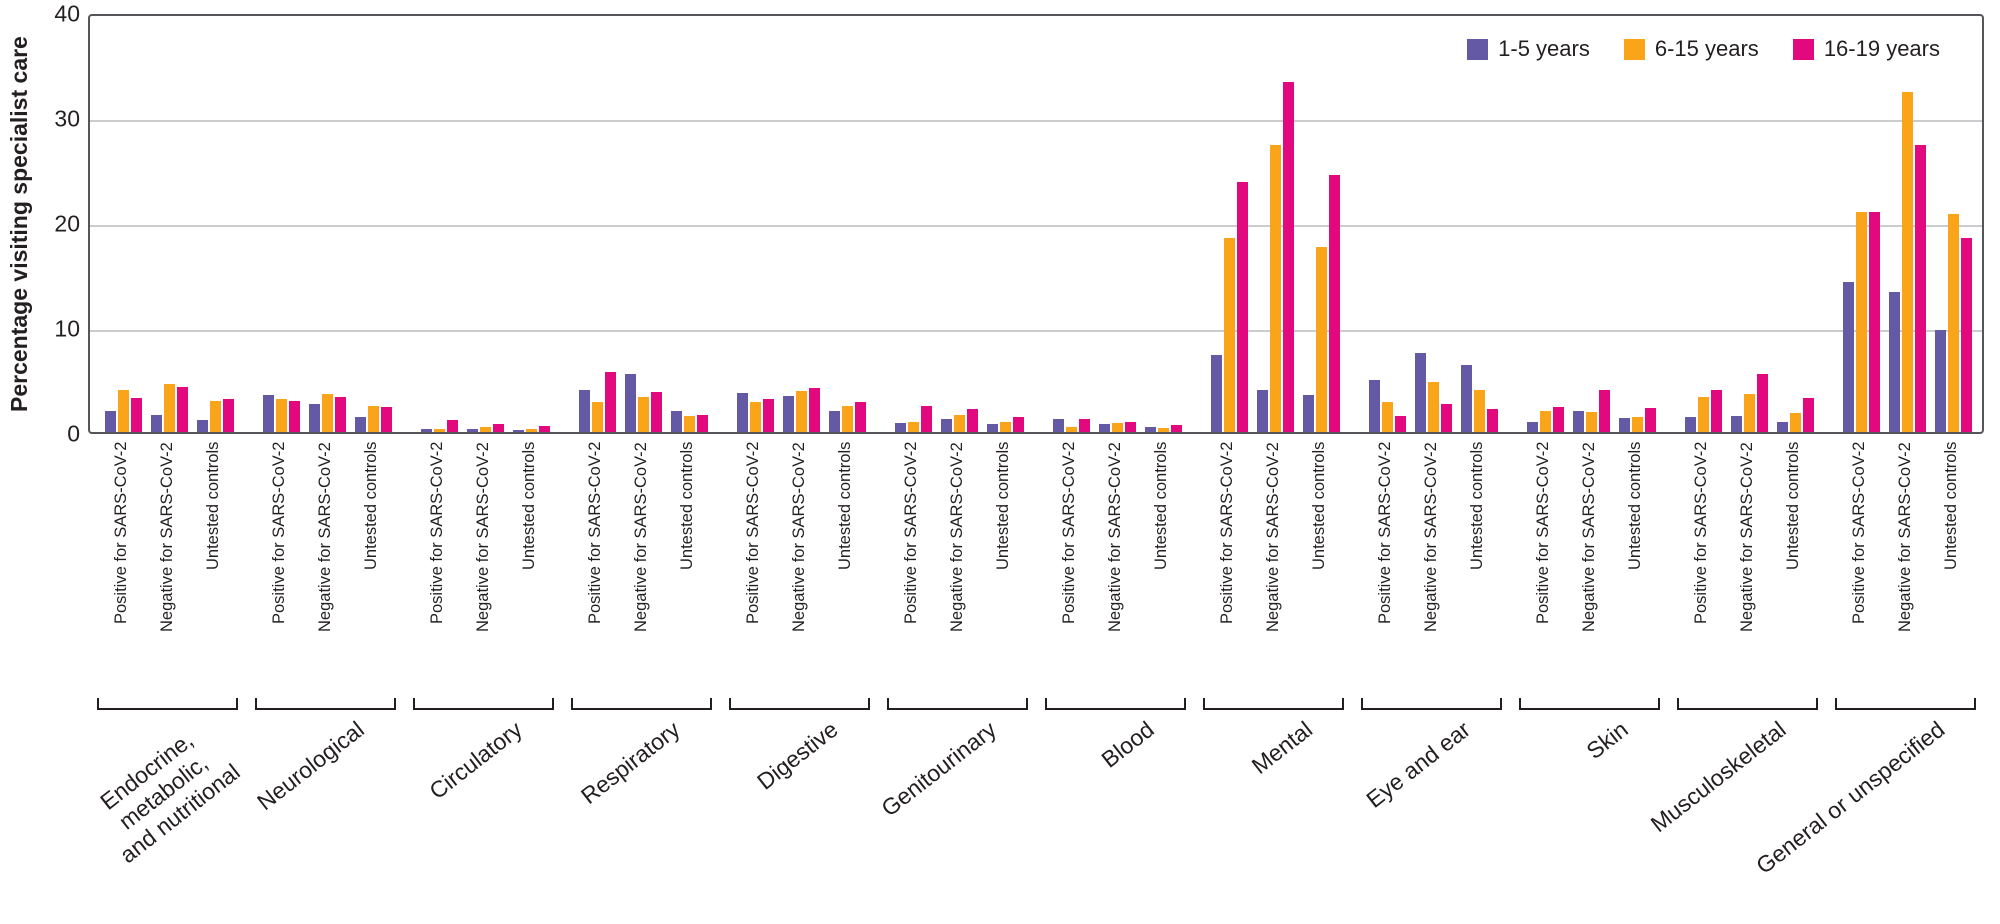 The image size is (2000, 924). I want to click on category-label: Circulatory, so click(476, 760).